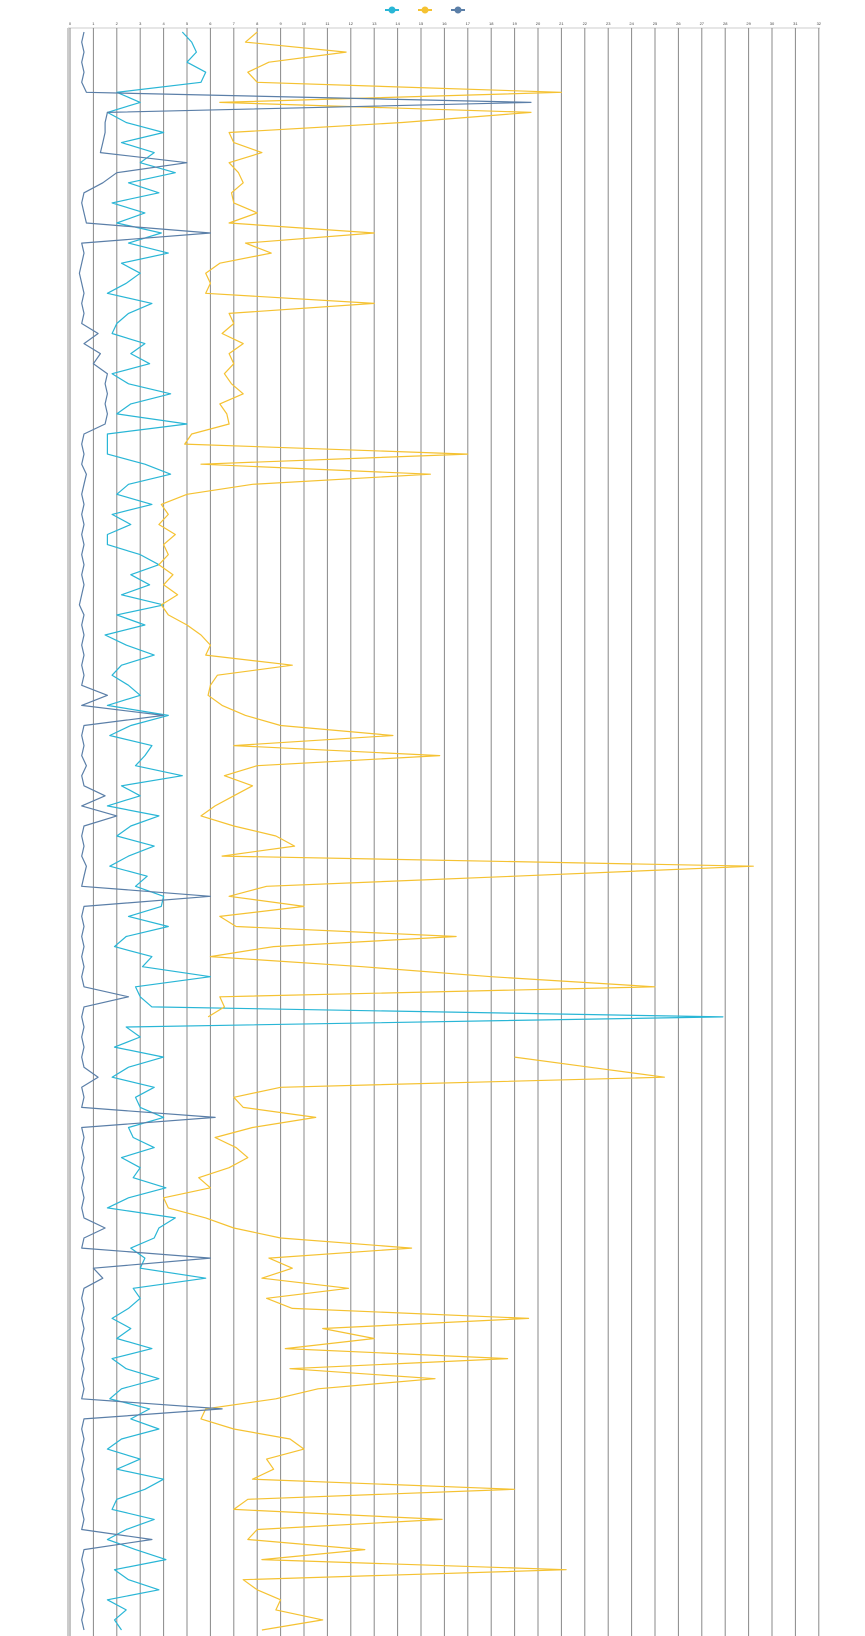 The width and height of the screenshot is (865, 1636). I want to click on x-tick-label: 16, so click(444, 23).